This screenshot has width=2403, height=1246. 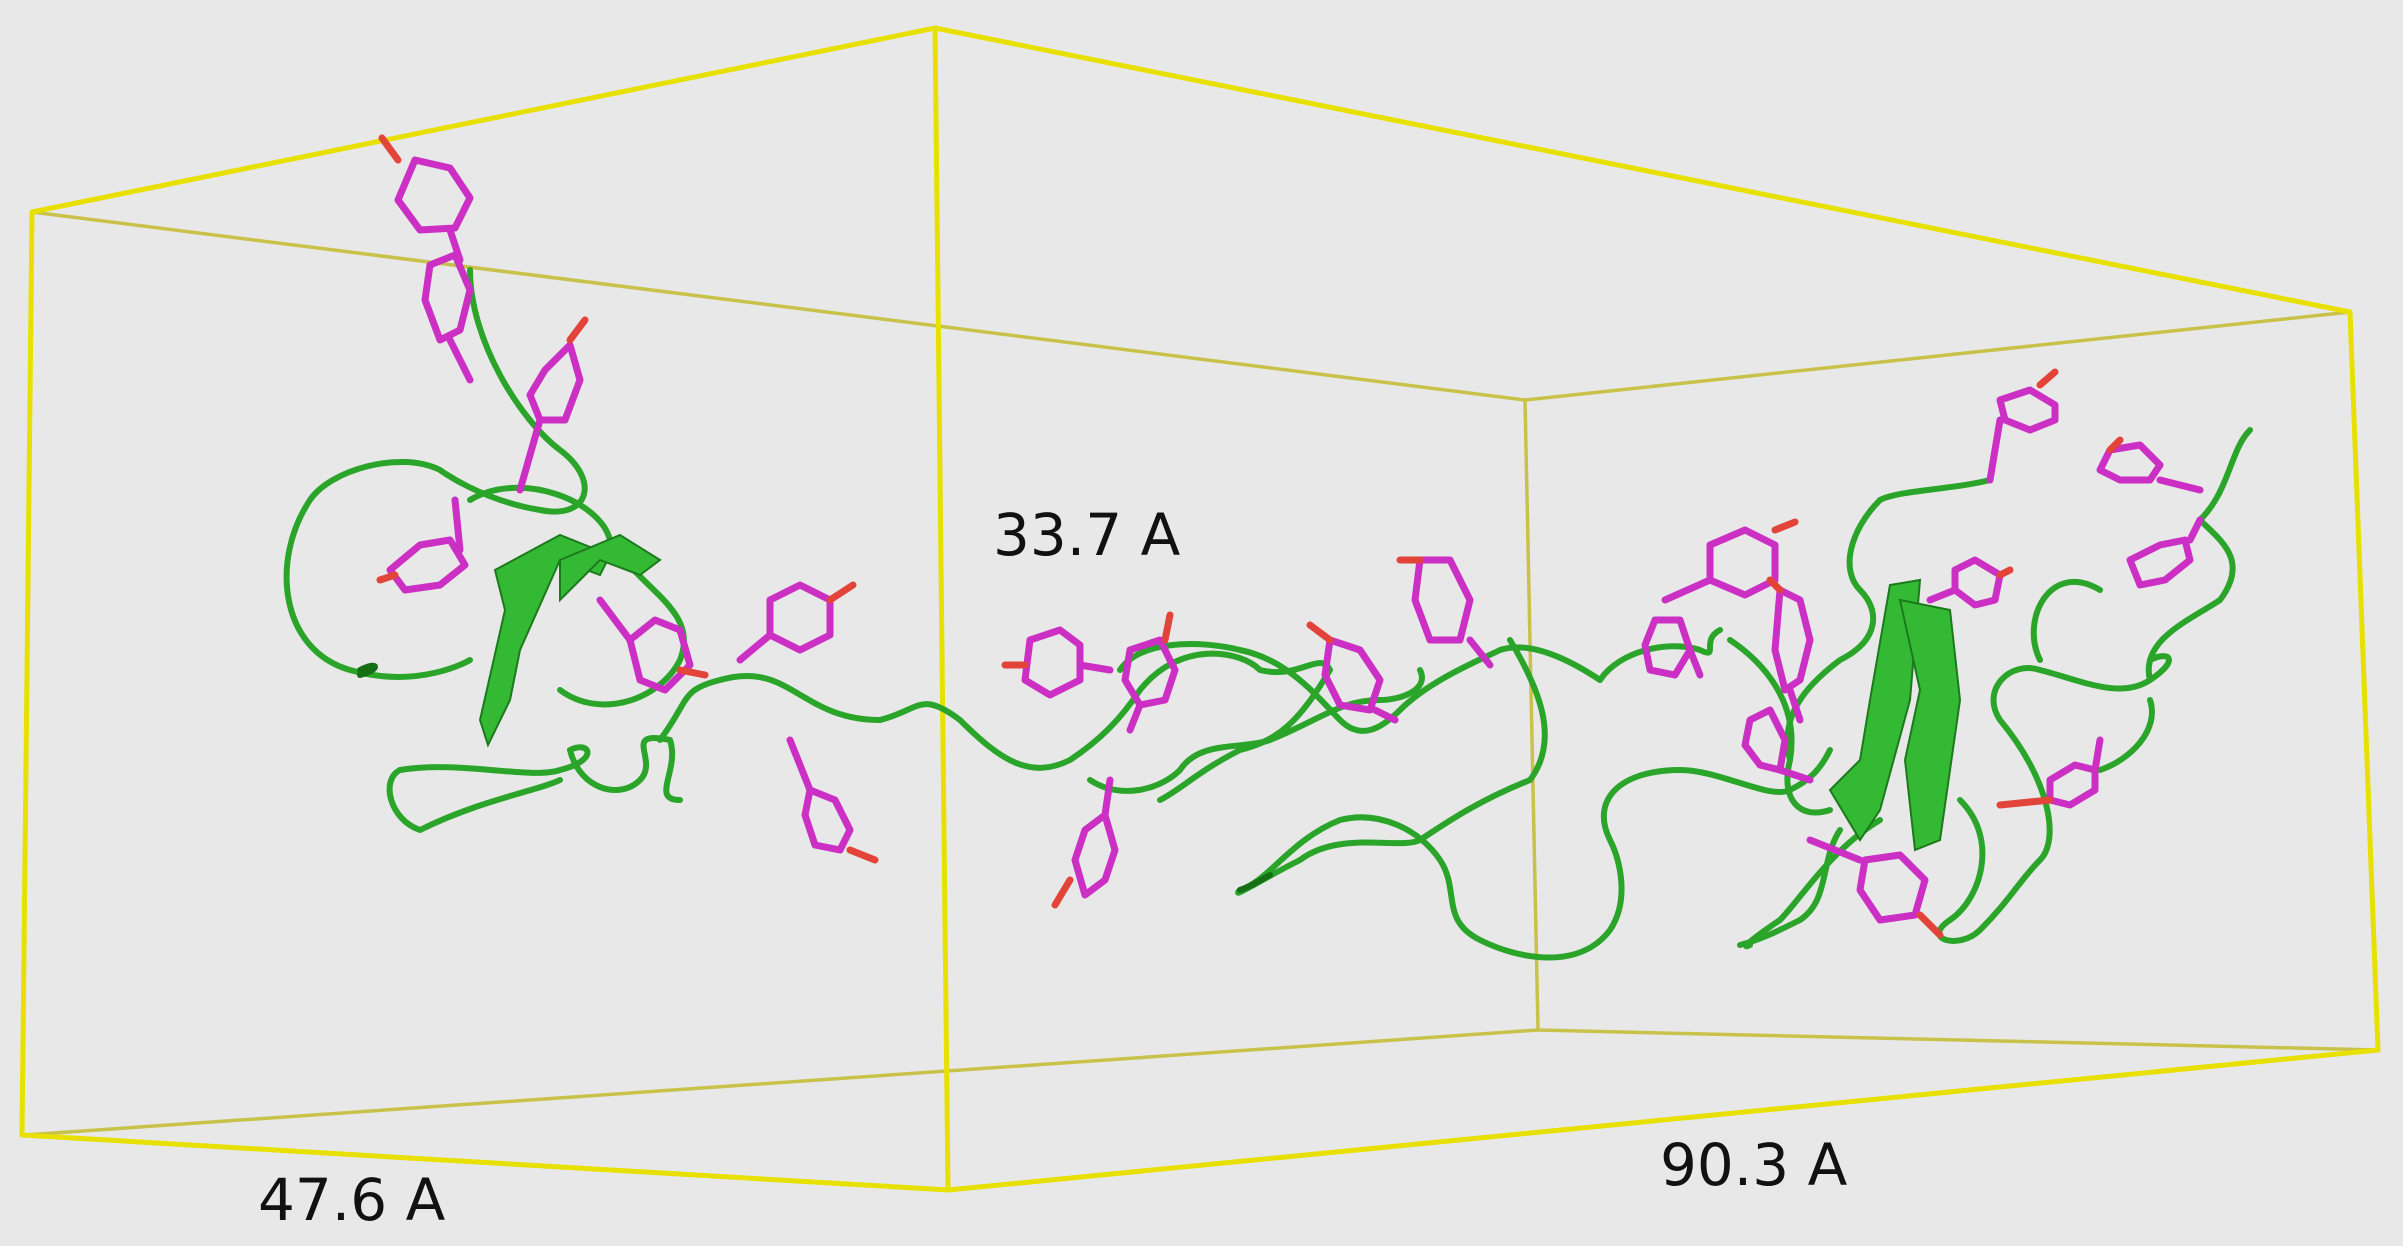 I want to click on width-label: 90.3 A, so click(x=1754, y=1165).